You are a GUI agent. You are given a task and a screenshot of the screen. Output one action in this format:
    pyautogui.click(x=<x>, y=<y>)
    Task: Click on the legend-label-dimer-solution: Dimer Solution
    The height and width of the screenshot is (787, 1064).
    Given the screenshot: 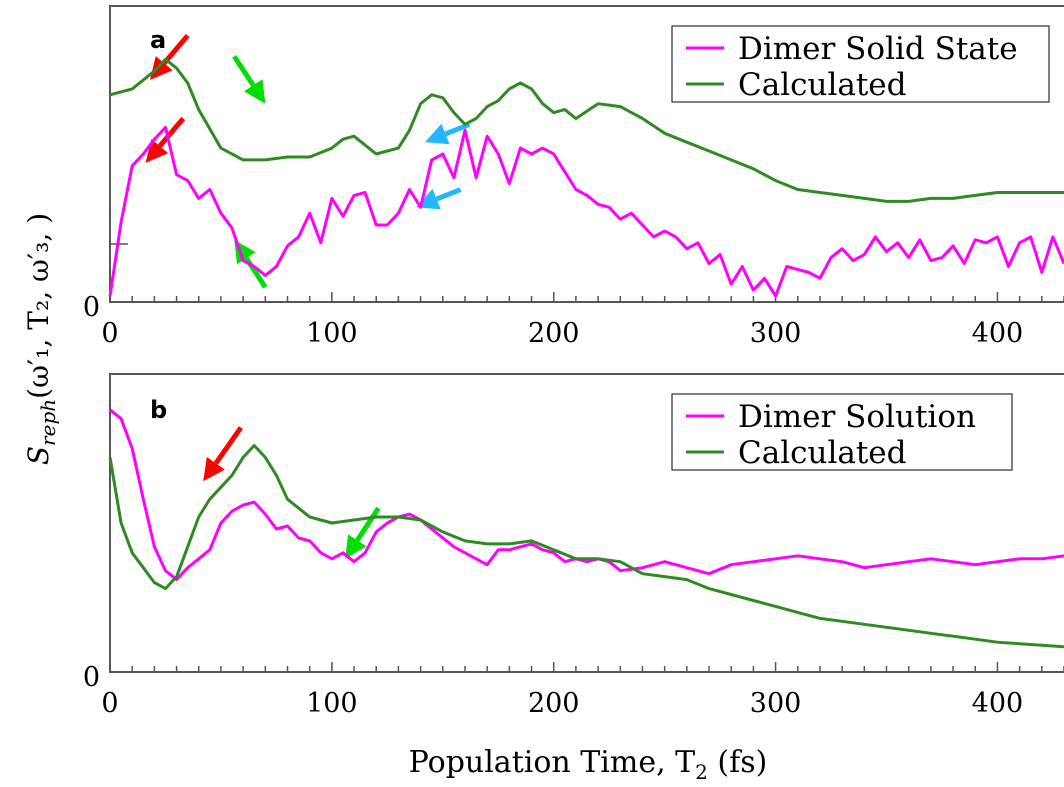 What is the action you would take?
    pyautogui.click(x=857, y=417)
    